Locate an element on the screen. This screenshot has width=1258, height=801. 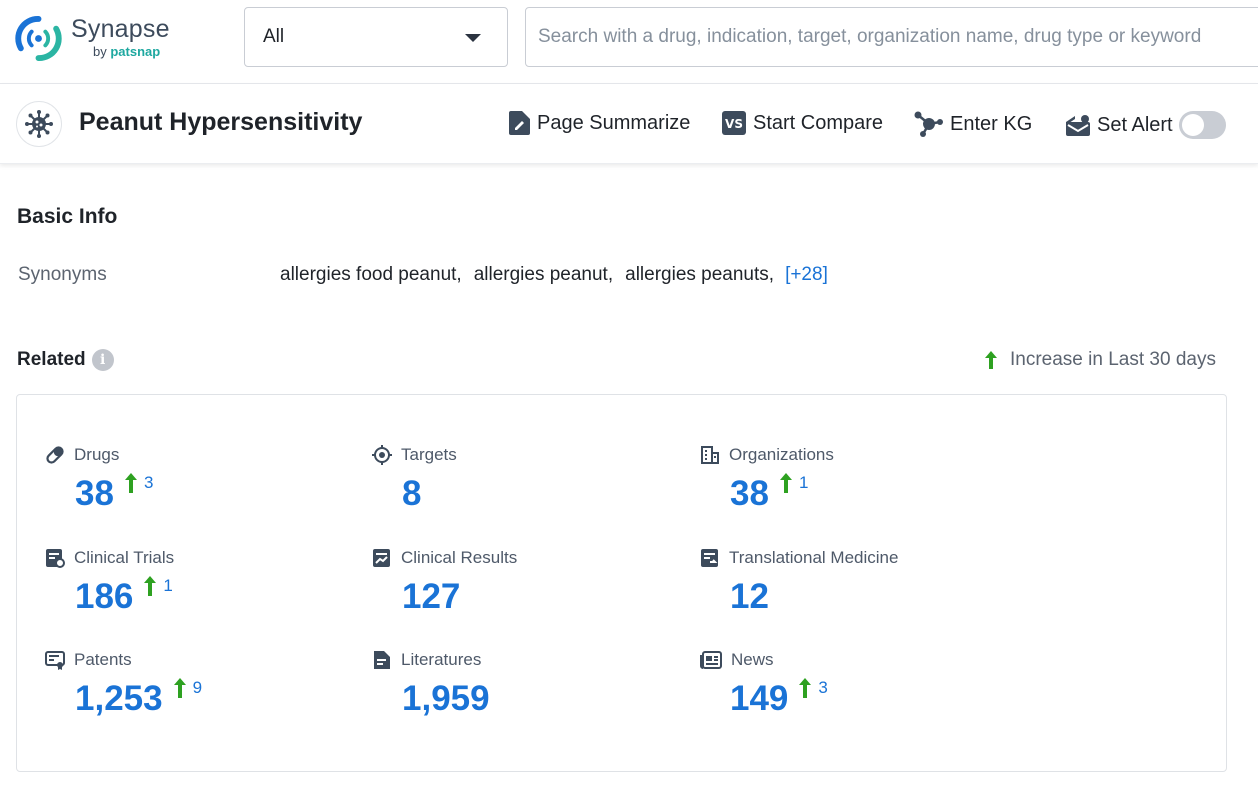
disease-avatar is located at coordinates (39, 124).